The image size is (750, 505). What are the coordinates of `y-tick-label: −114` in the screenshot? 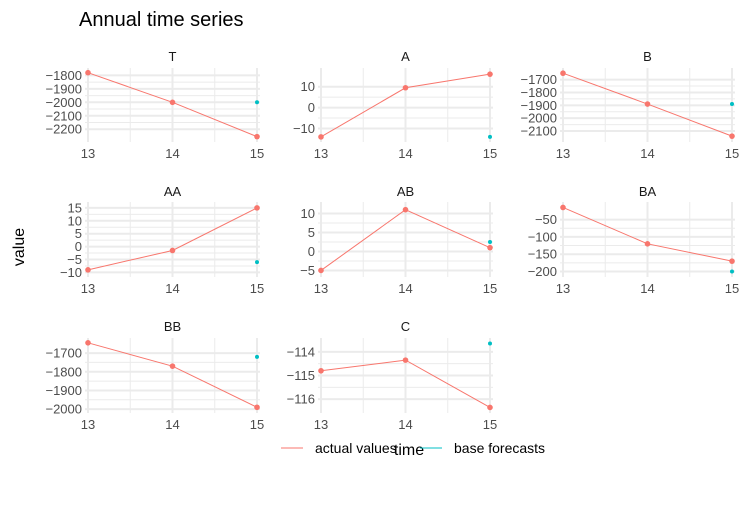 It's located at (301, 351).